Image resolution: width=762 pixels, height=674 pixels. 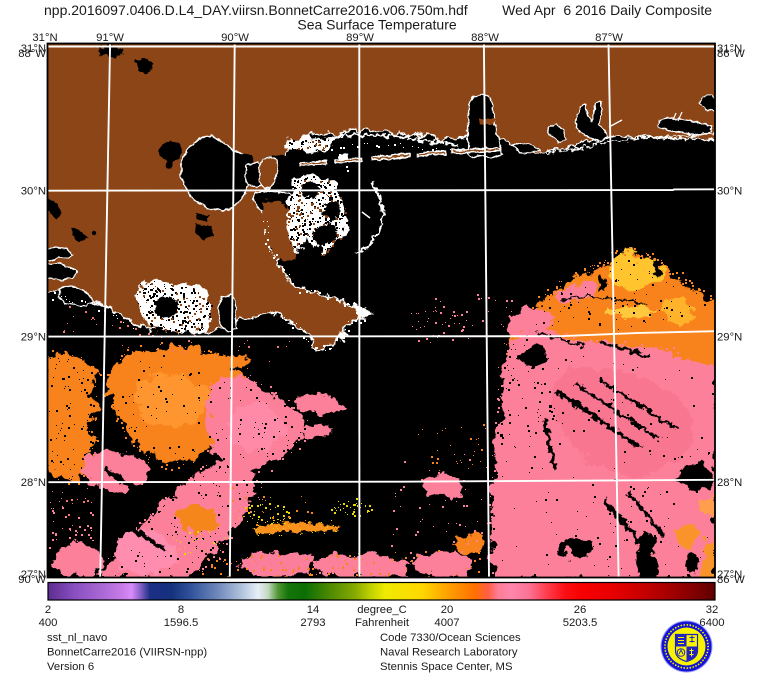 What do you see at coordinates (110, 38) in the screenshot?
I see `svg-text: 91°W` at bounding box center [110, 38].